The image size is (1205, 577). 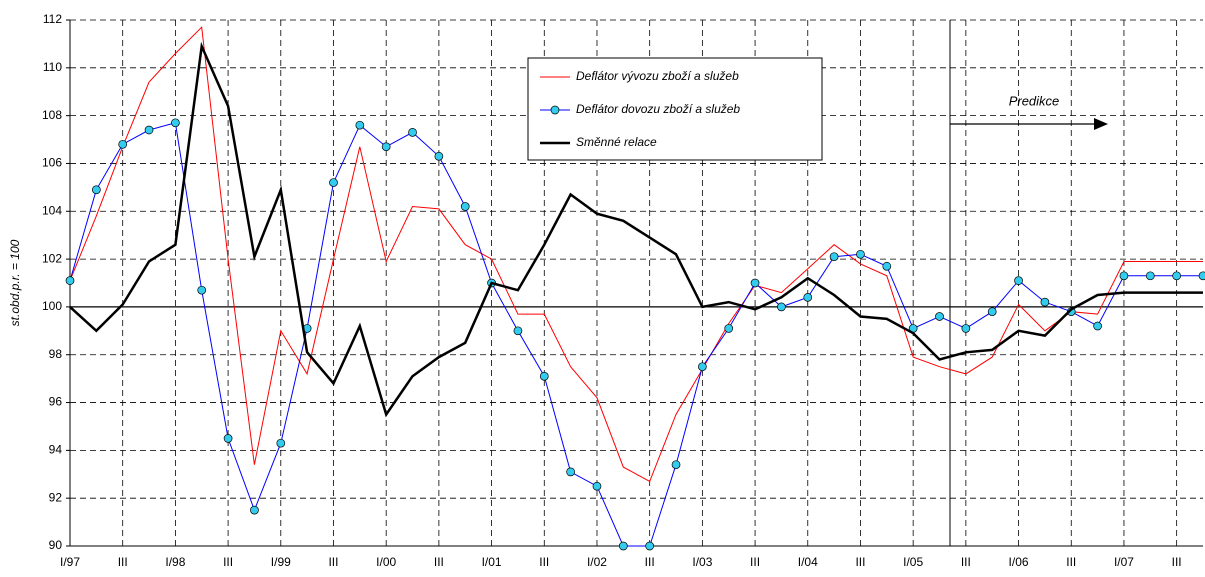 I want to click on x-tick-label: I/02, so click(x=597, y=562).